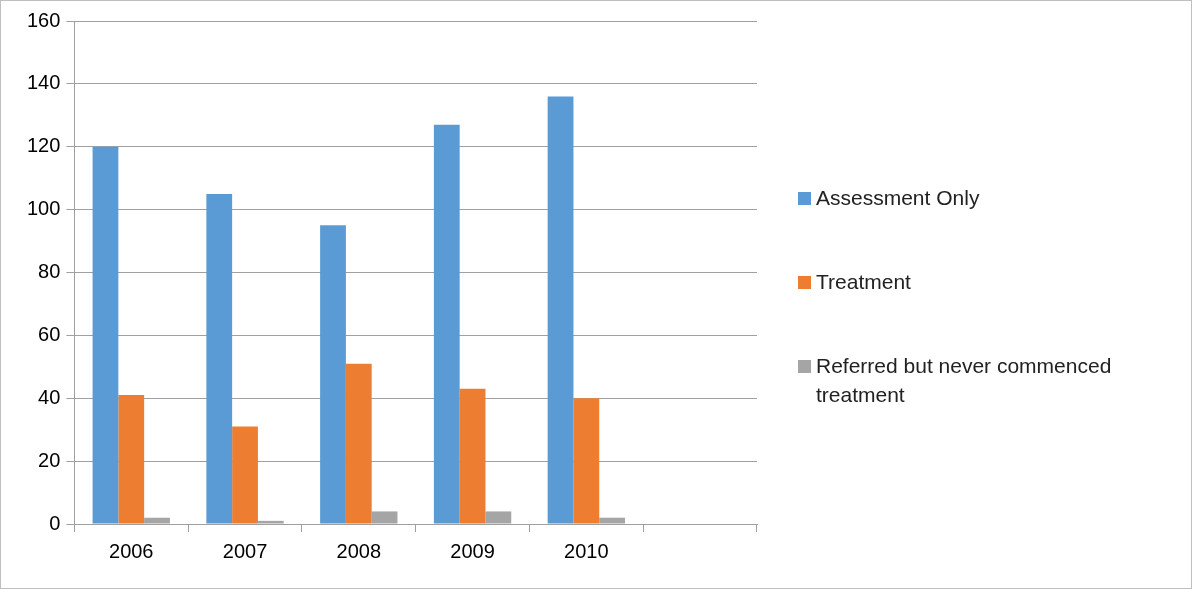  I want to click on legend-label: Treatment, so click(863, 282).